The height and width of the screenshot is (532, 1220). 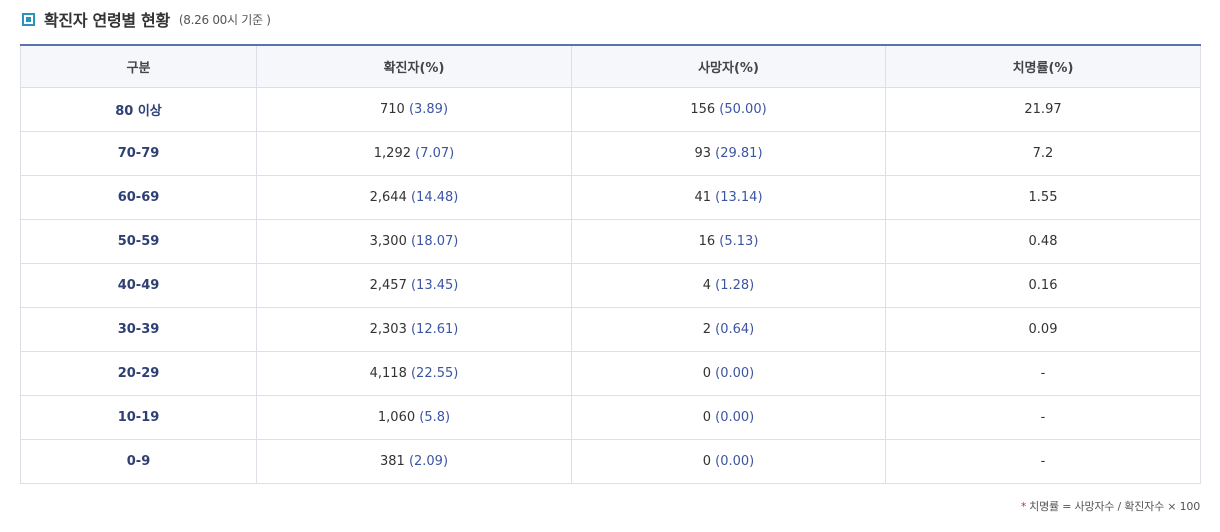 I want to click on deaths-count: 93, so click(x=703, y=153).